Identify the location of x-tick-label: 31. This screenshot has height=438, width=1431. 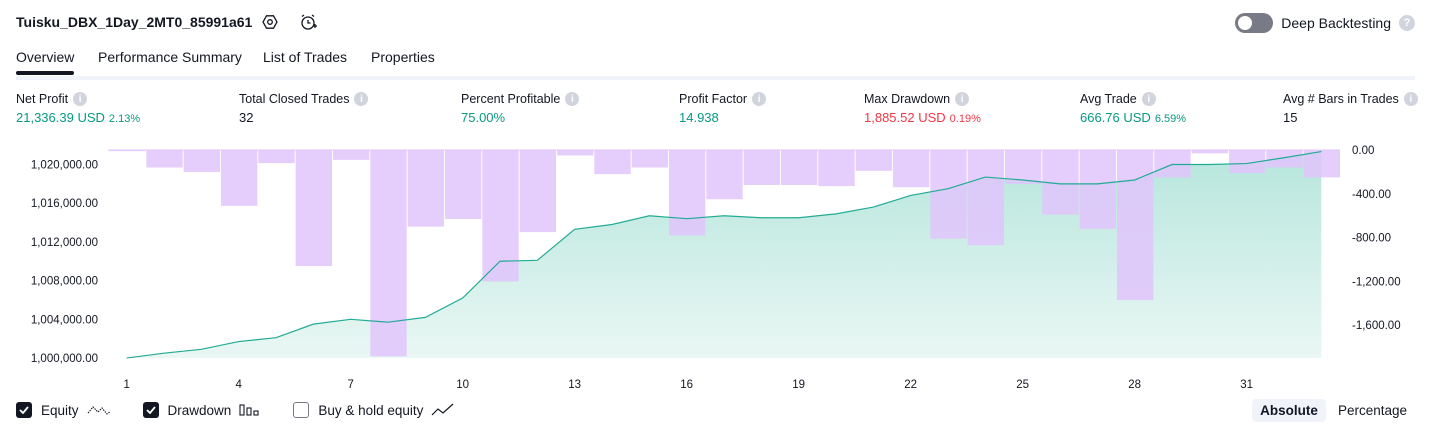
(1246, 384).